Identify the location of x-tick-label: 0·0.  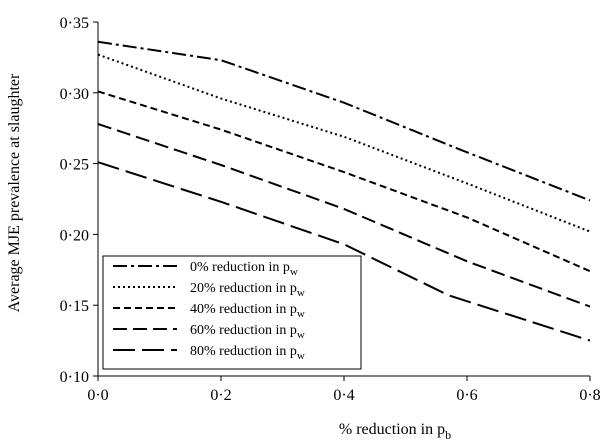
(97, 395).